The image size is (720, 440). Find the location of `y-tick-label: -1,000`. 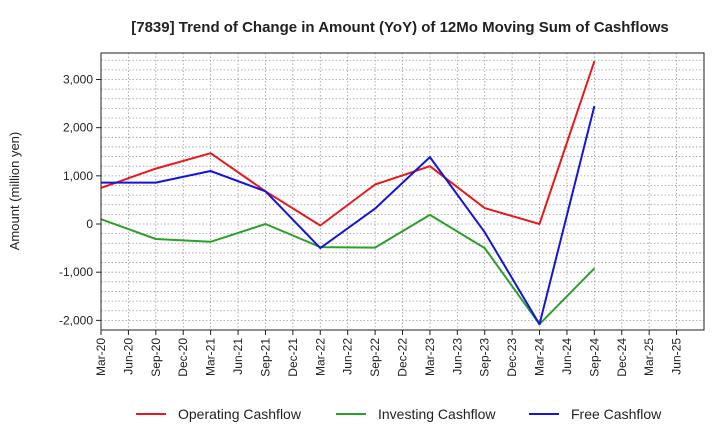

y-tick-label: -1,000 is located at coordinates (76, 272).